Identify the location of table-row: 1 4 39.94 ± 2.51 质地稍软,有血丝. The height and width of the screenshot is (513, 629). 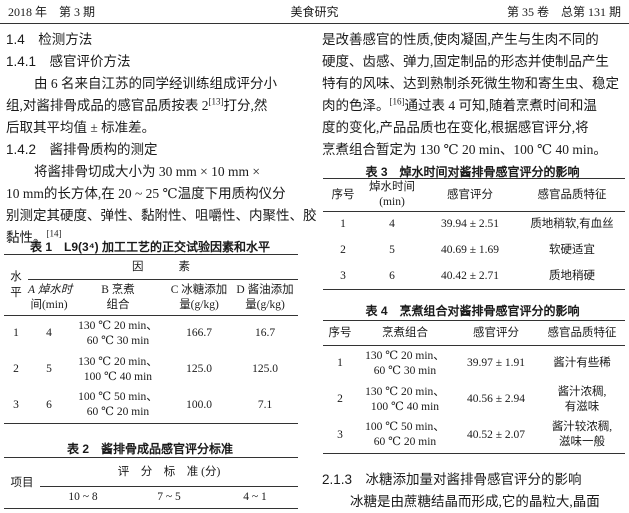
(474, 225).